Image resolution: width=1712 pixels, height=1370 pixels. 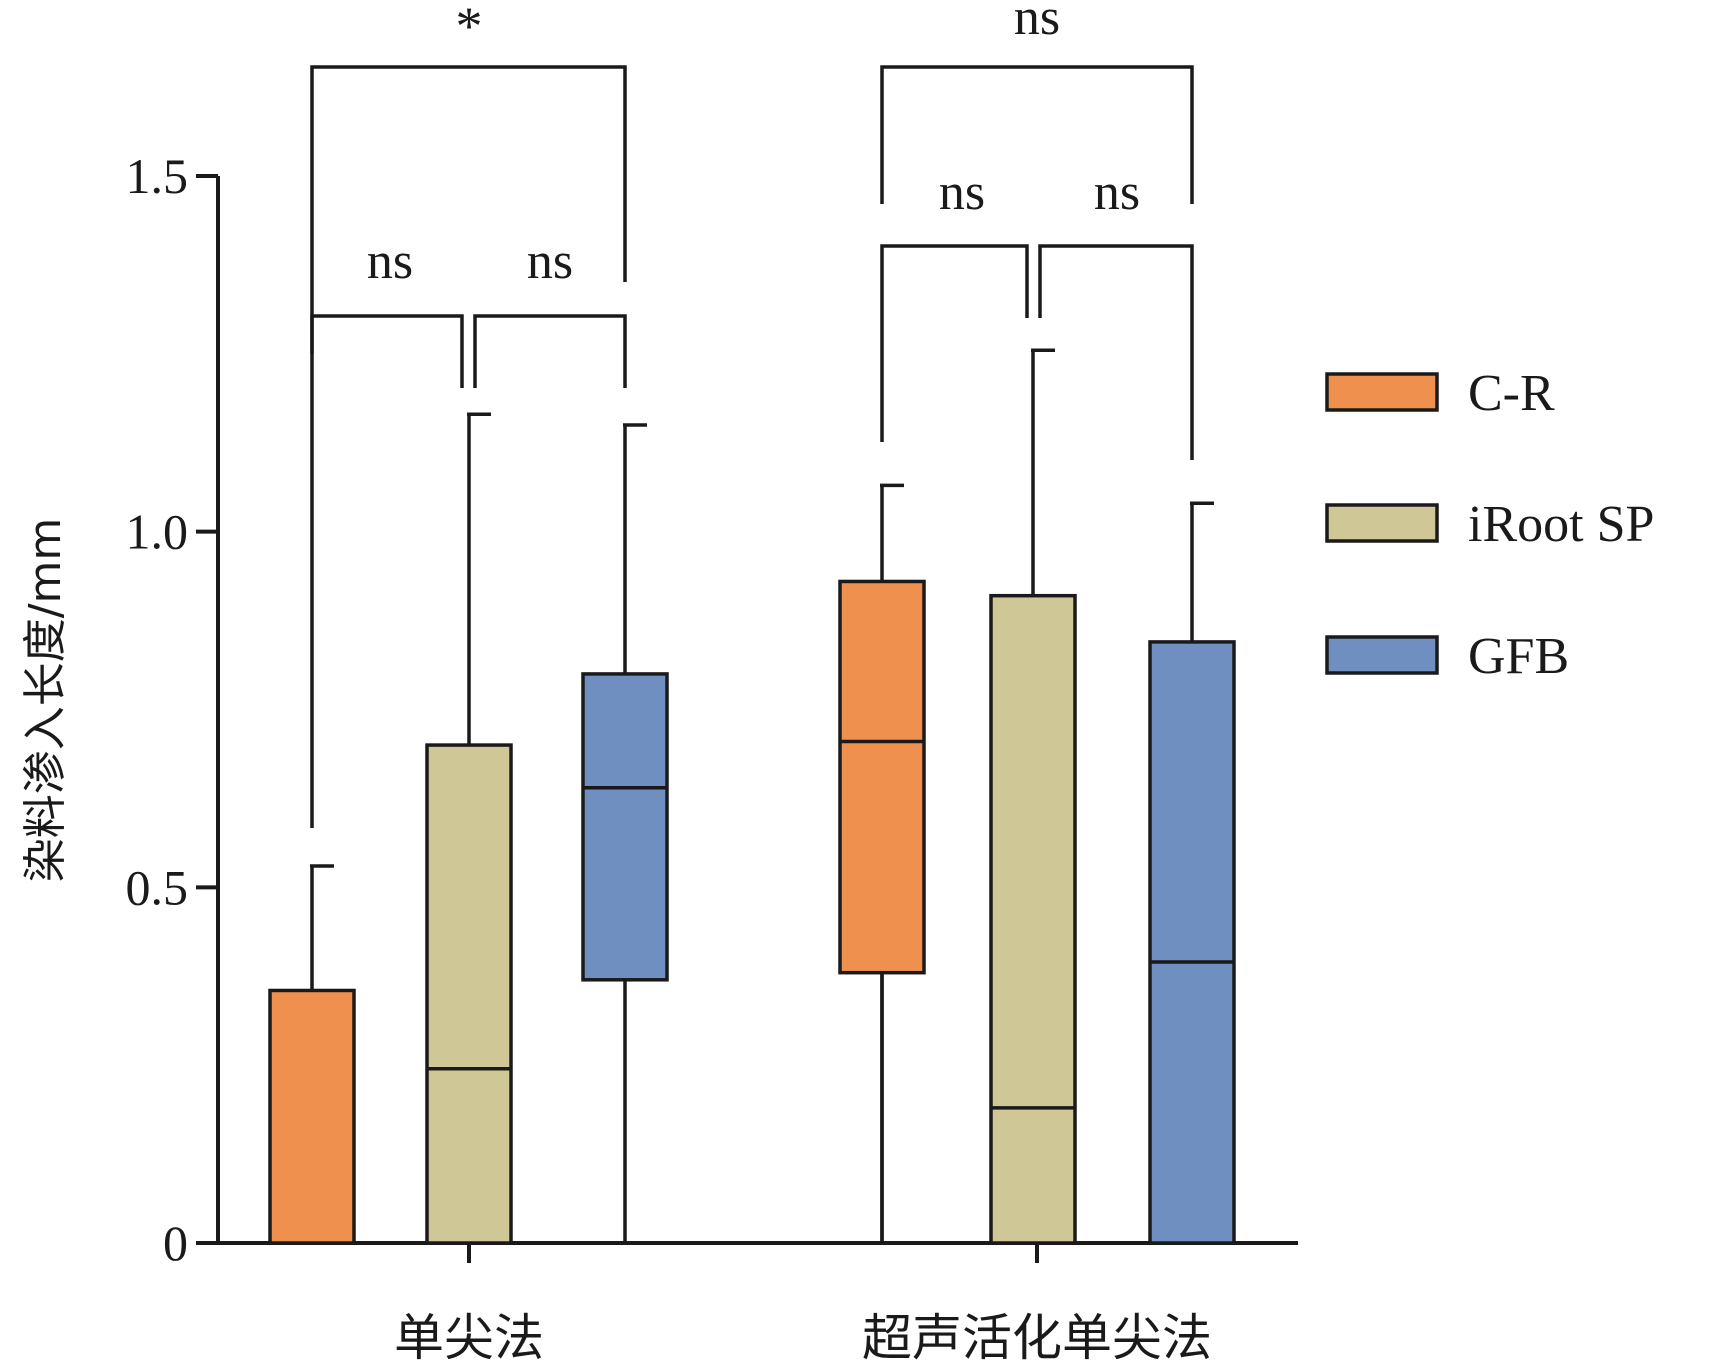 I want to click on y-tick-label: 1.0, so click(x=157, y=532).